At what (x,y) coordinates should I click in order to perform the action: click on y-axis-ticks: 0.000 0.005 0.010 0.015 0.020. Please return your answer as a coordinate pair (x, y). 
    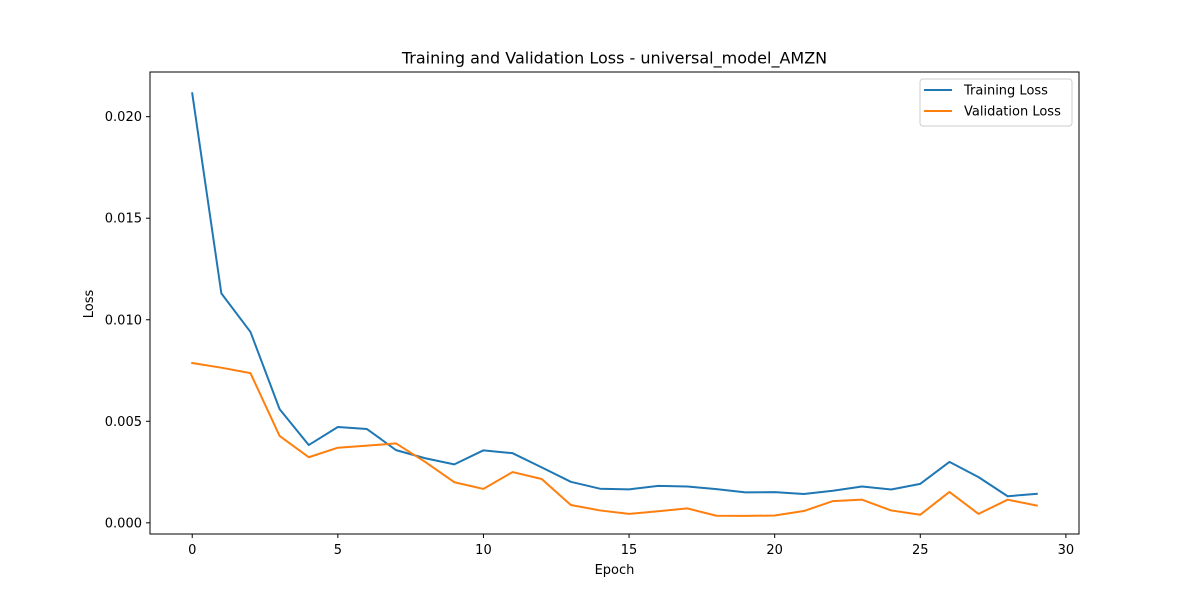
    Looking at the image, I should click on (127, 320).